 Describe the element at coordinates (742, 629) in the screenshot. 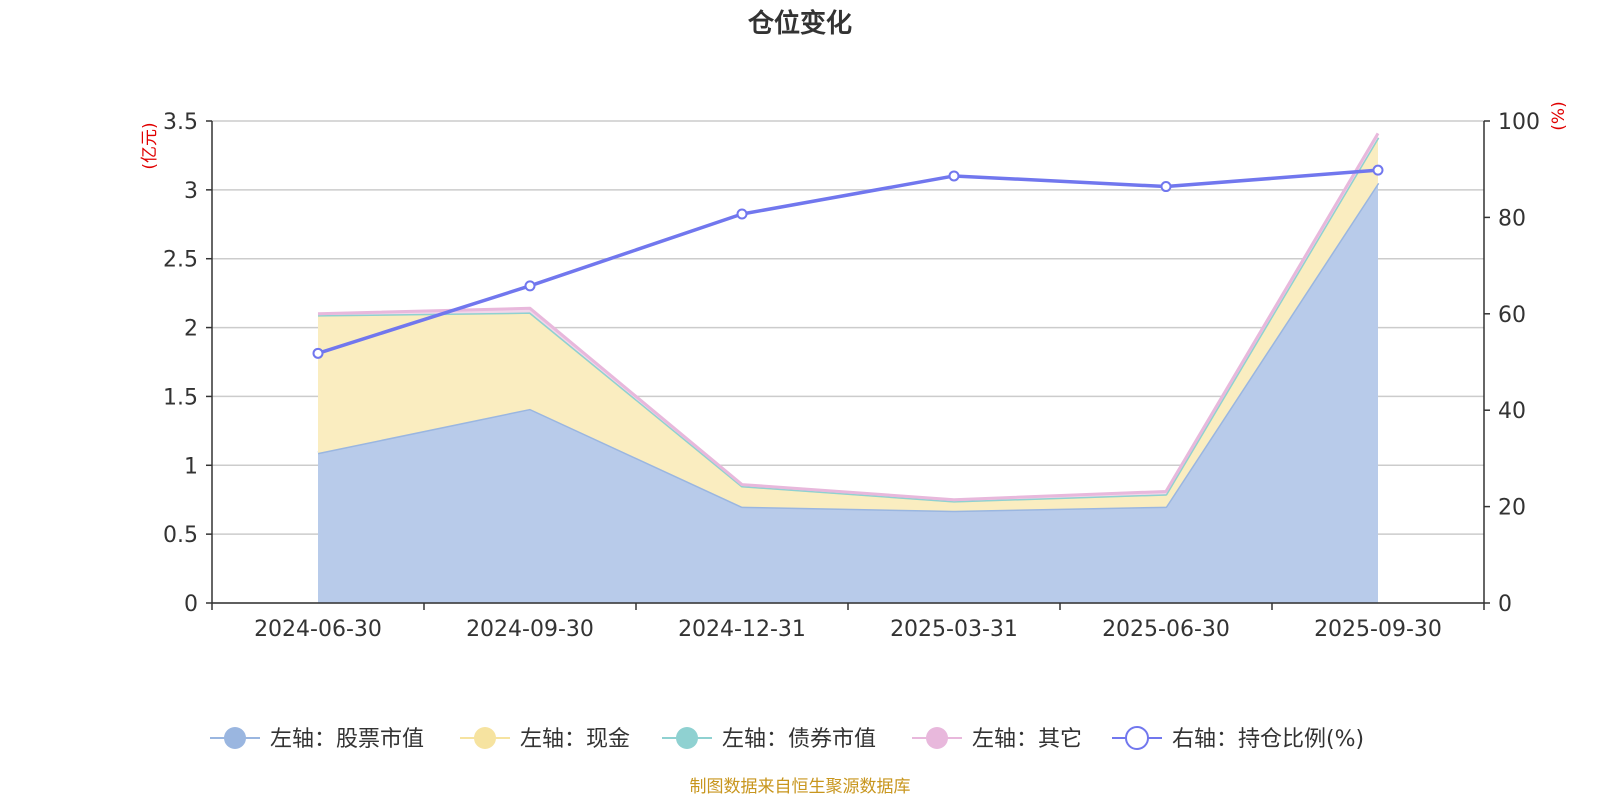

I see `x-axis-tick-label: 2024-12-31` at that location.